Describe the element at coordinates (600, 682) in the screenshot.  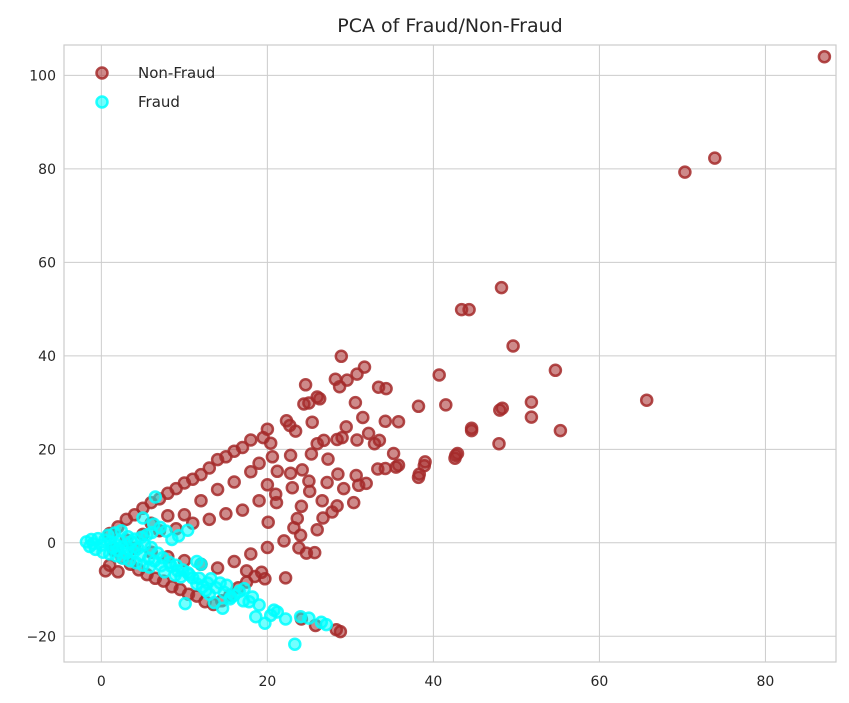
I see `x-tick-label: 60` at that location.